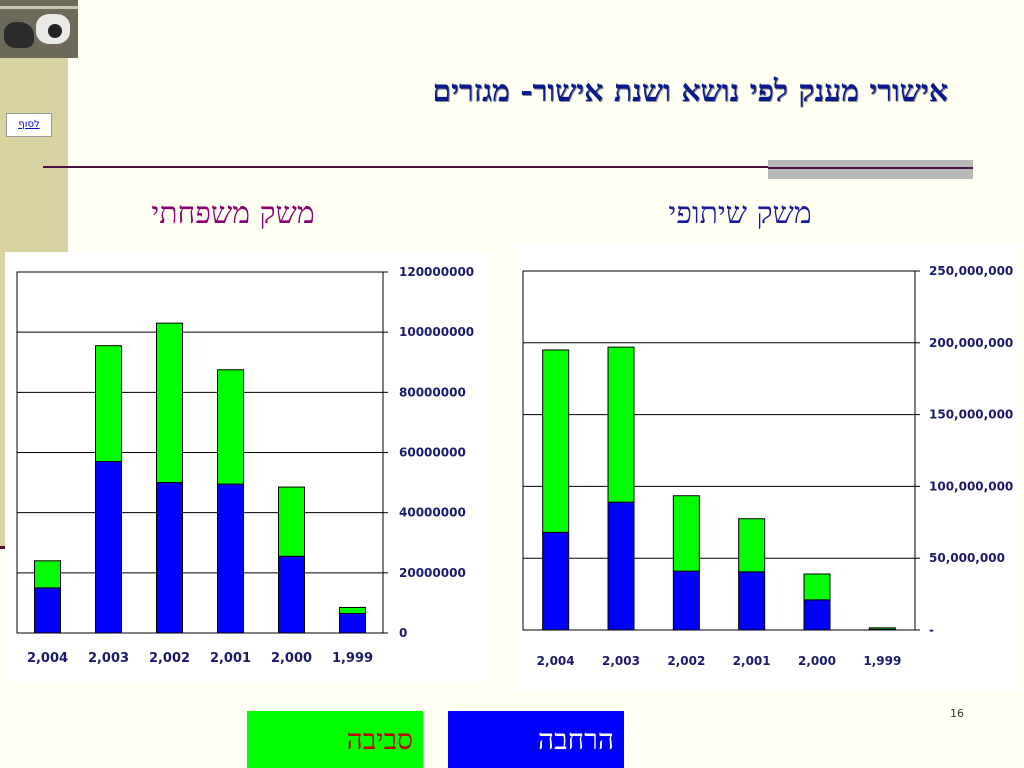 The height and width of the screenshot is (768, 1024). Describe the element at coordinates (233, 213) in the screenshot. I see `subtitle-family-farm: משק משפחתי` at that location.